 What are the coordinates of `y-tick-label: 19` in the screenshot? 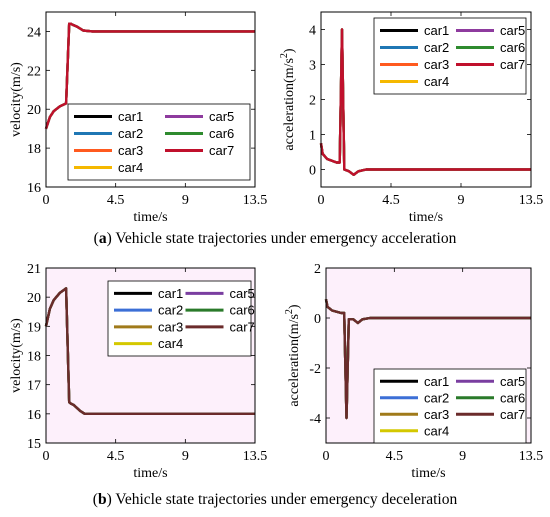 It's located at (34, 327).